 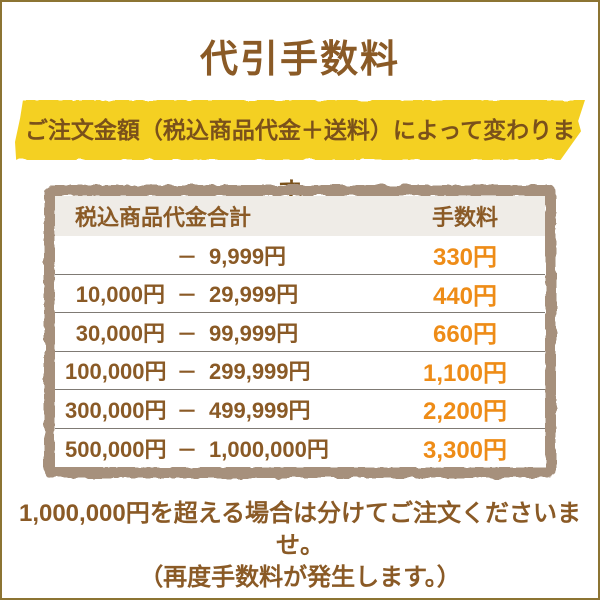 I want to click on table-row: 300,000円 － 499,999円 2,200円, so click(x=300, y=409).